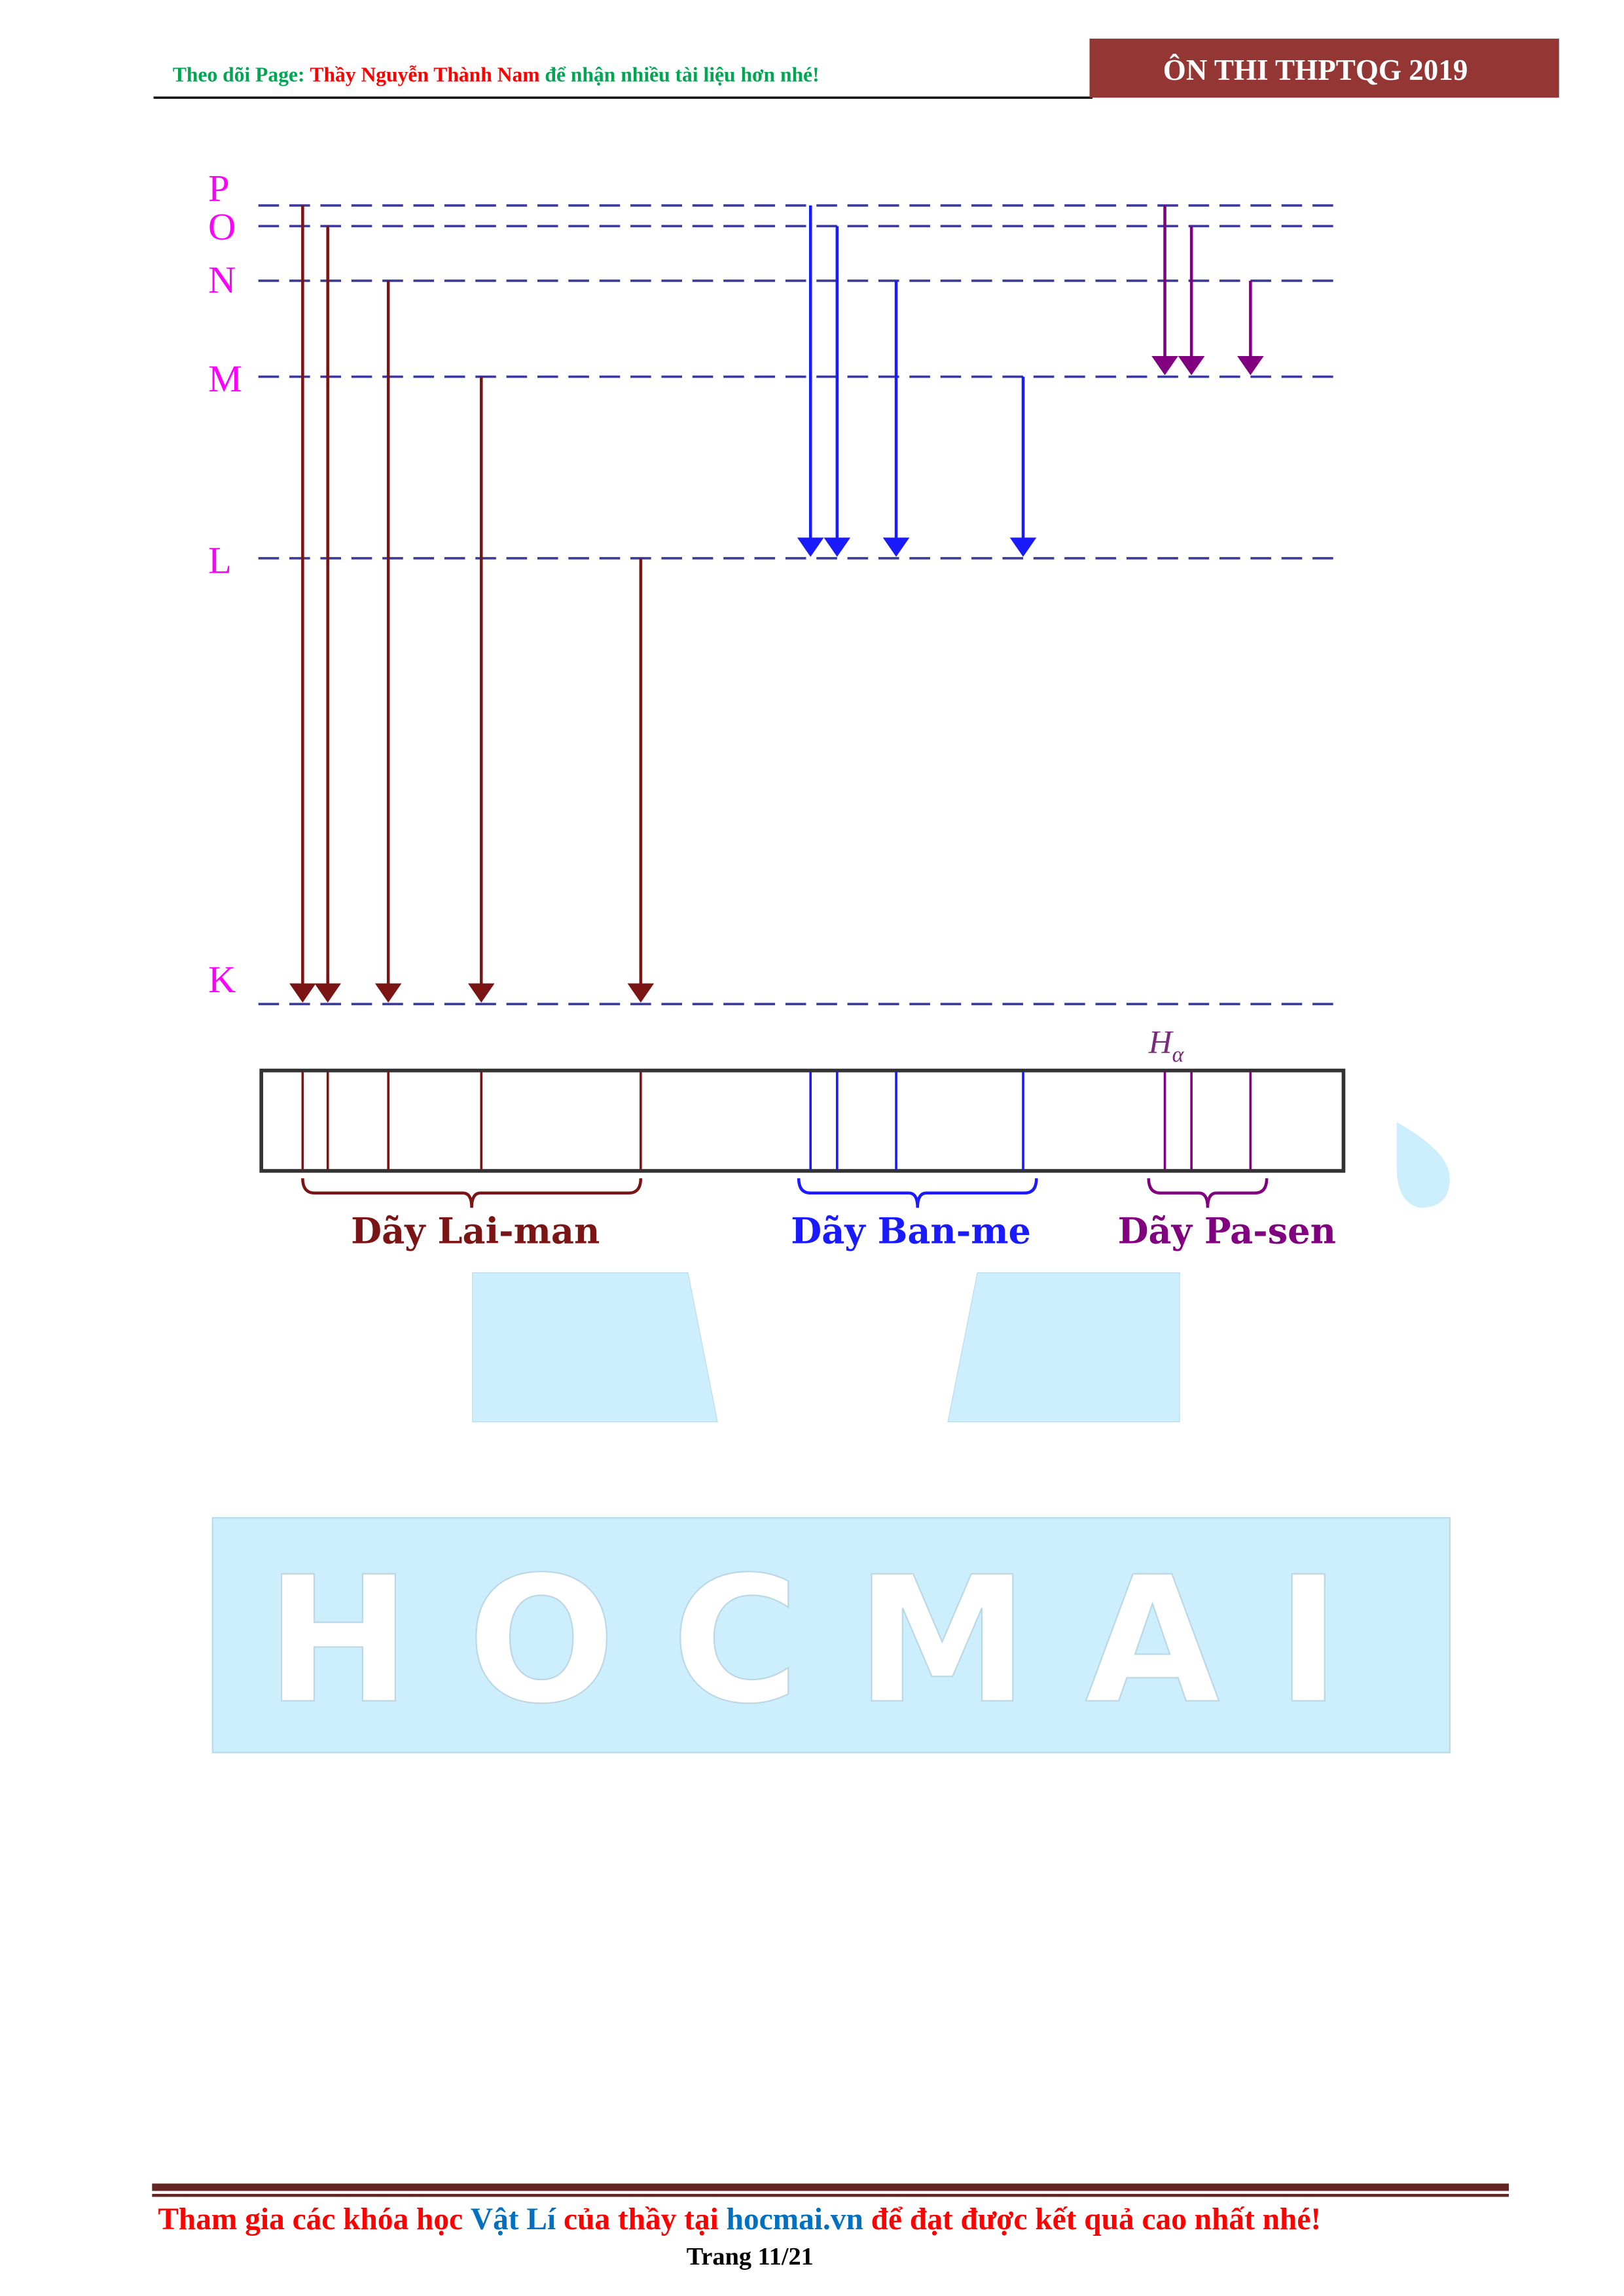 This screenshot has height=2296, width=1624. What do you see at coordinates (1227, 1230) in the screenshot?
I see `series-label: Dãy Pa-sen` at bounding box center [1227, 1230].